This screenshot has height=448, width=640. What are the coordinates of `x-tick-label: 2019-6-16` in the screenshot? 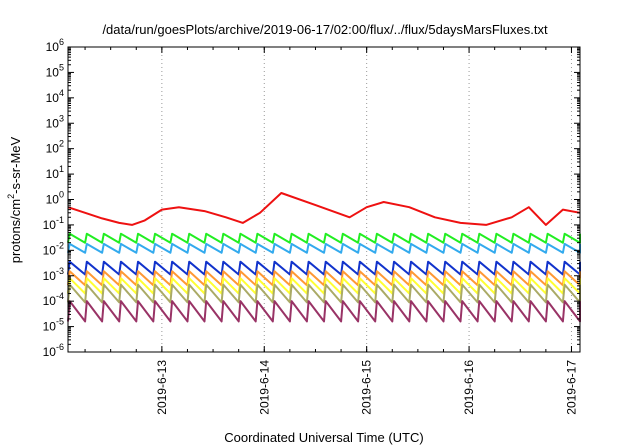 It's located at (469, 387).